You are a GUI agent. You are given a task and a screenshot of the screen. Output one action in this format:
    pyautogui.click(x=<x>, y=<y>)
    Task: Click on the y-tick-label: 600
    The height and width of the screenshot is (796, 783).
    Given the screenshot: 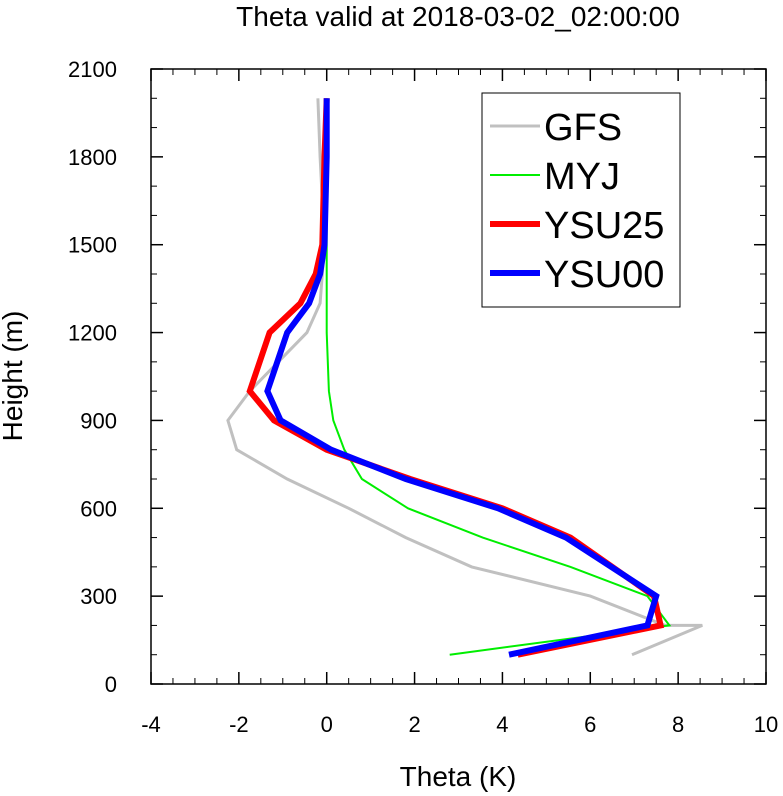 What is the action you would take?
    pyautogui.click(x=98, y=508)
    